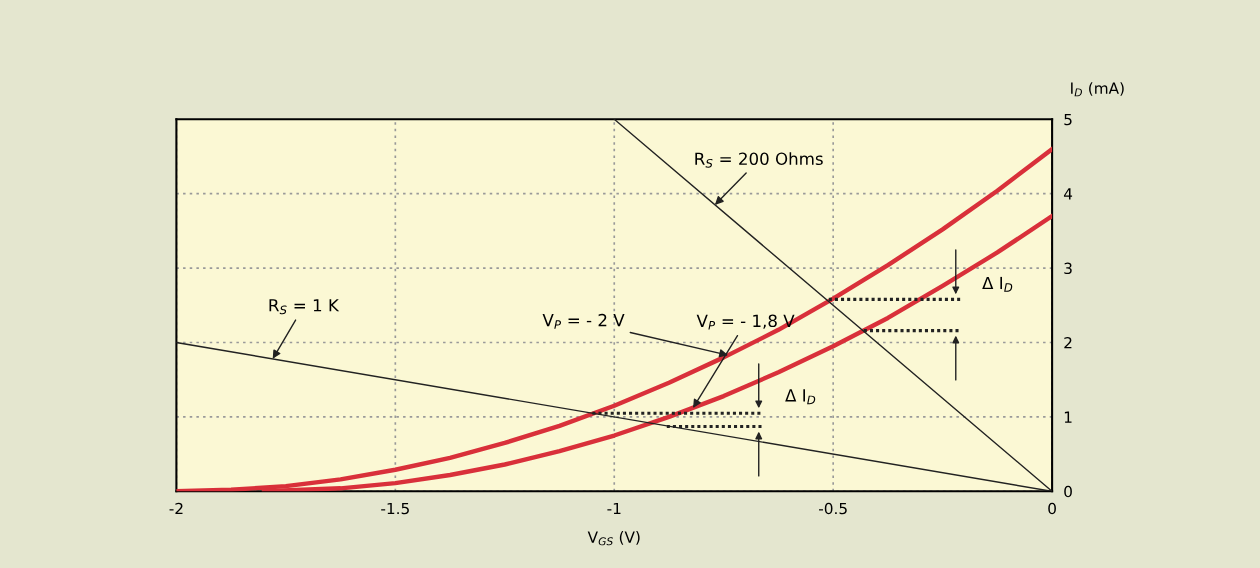 The height and width of the screenshot is (568, 1260). What do you see at coordinates (1068, 417) in the screenshot?
I see `y-tick-label: 1` at bounding box center [1068, 417].